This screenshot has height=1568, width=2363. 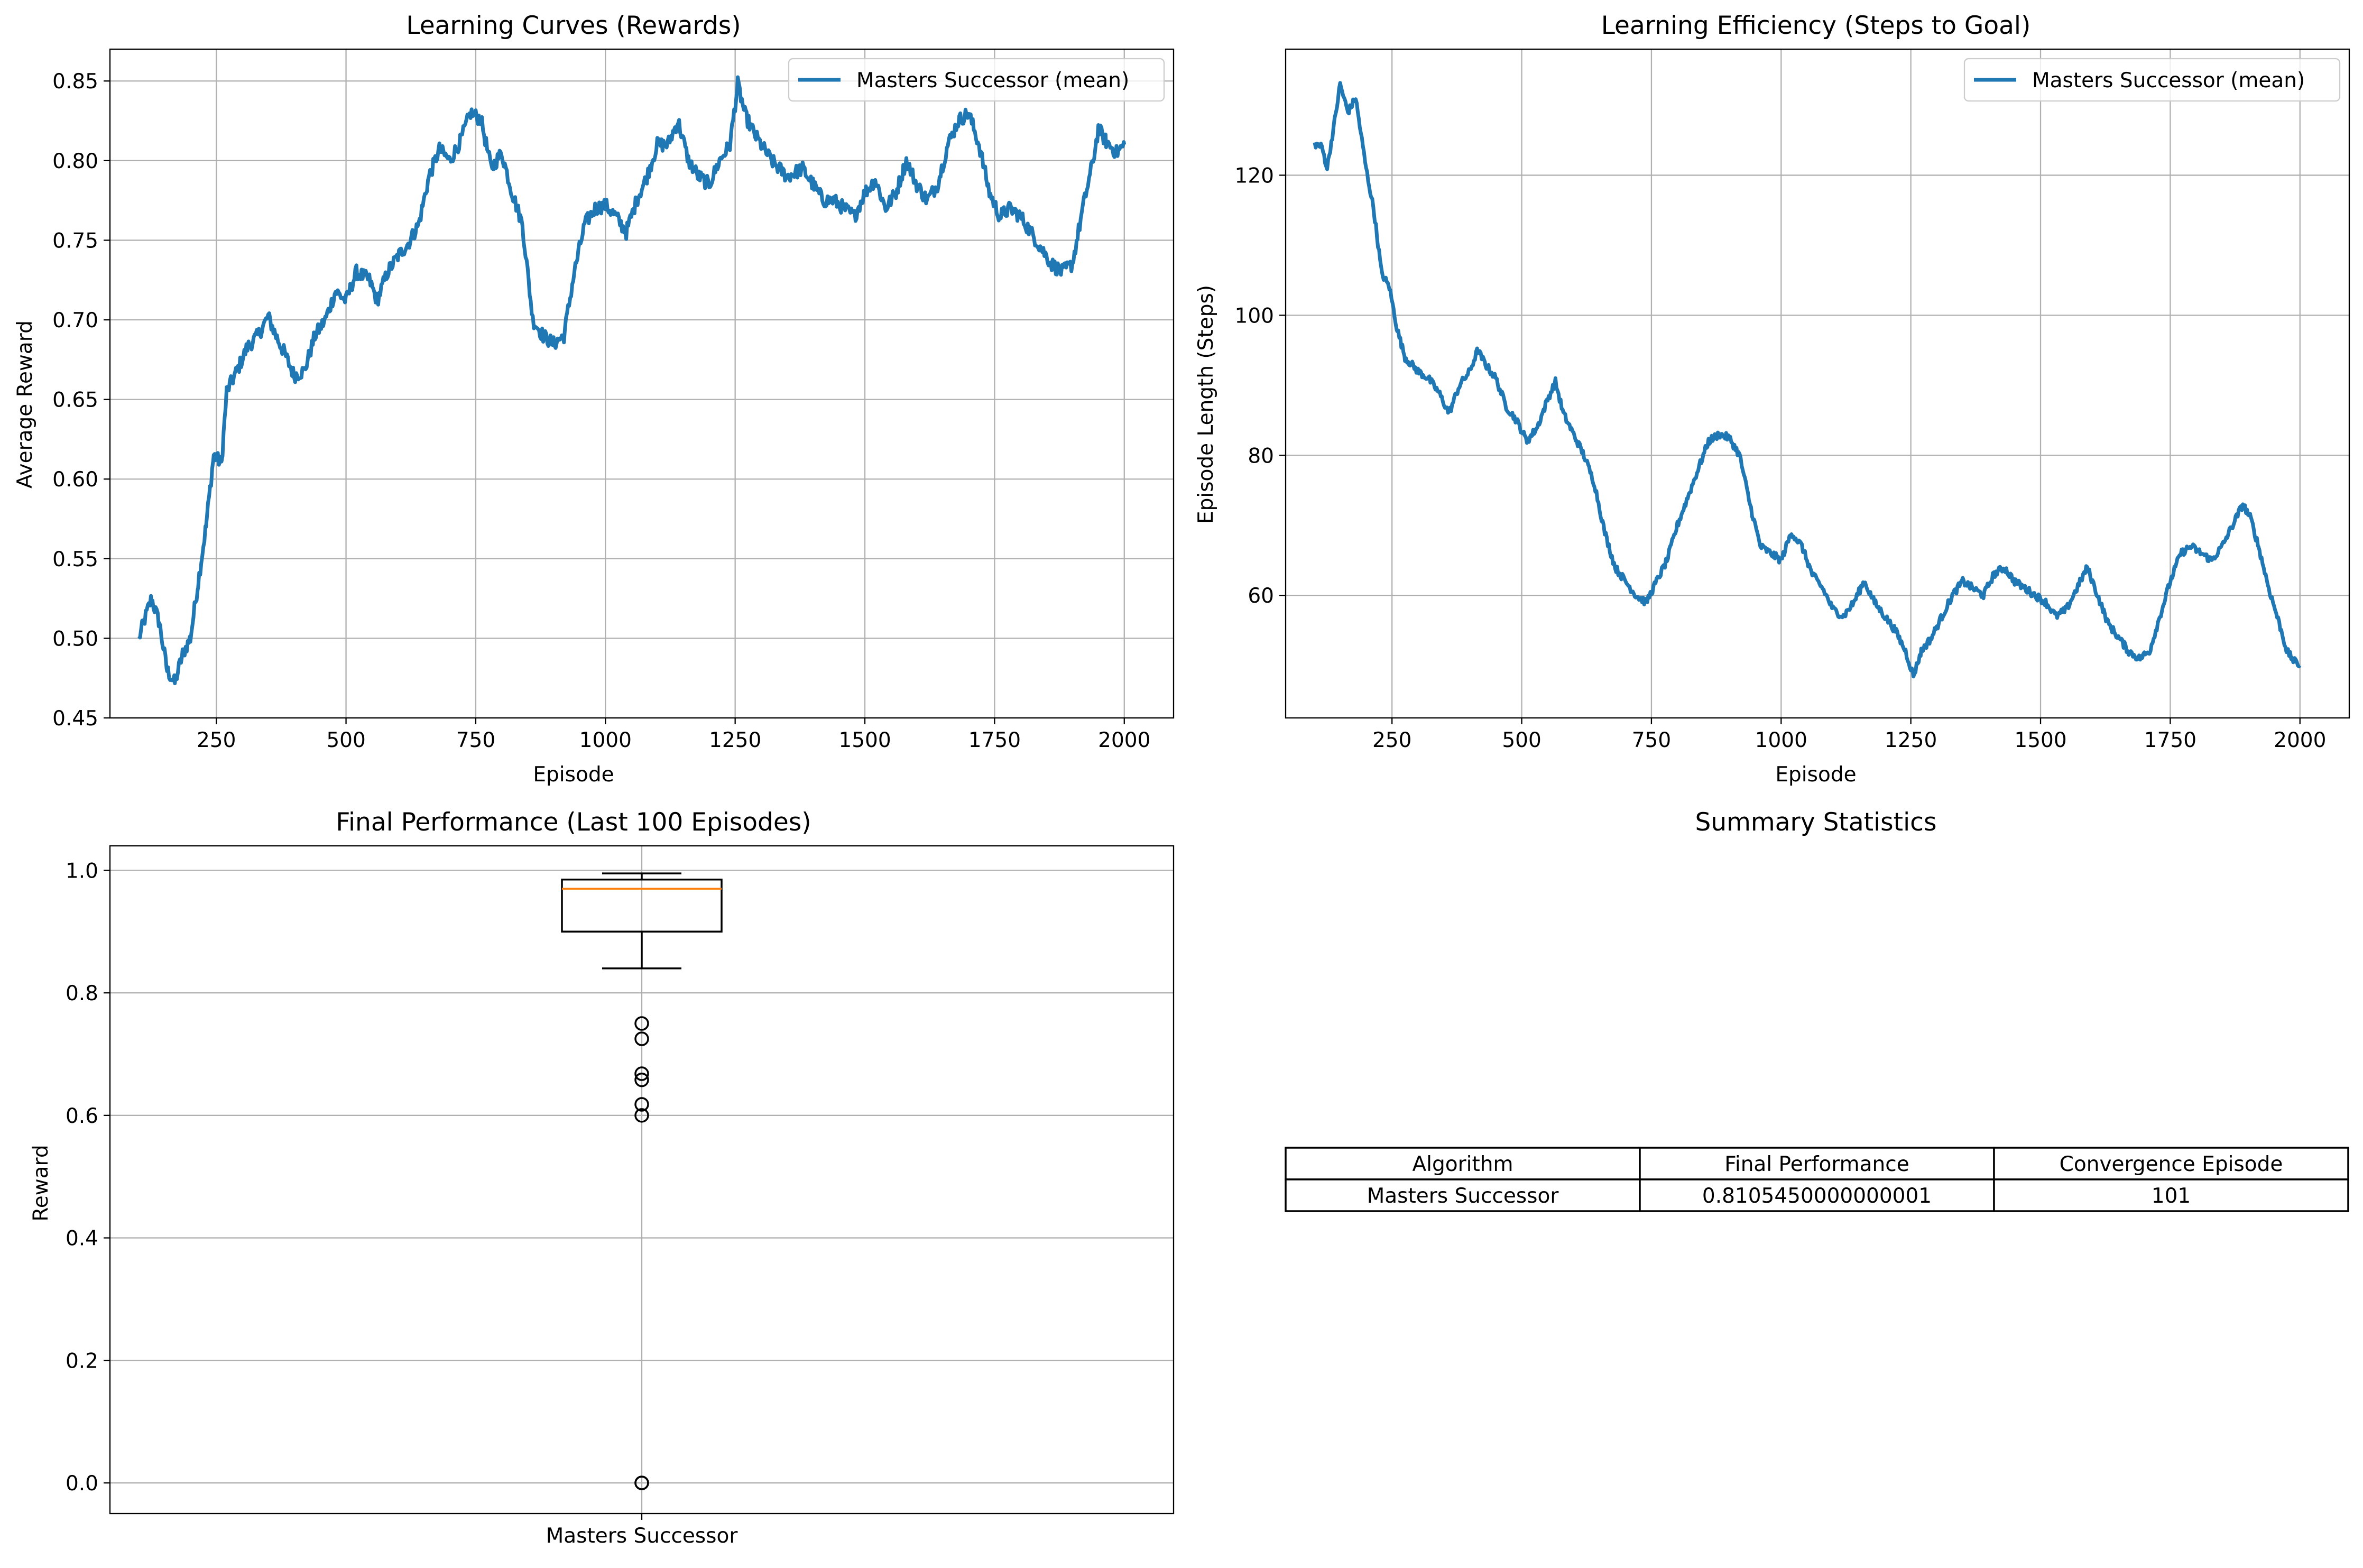 I want to click on steps-plot-xlabel: Episode, so click(x=1815, y=775).